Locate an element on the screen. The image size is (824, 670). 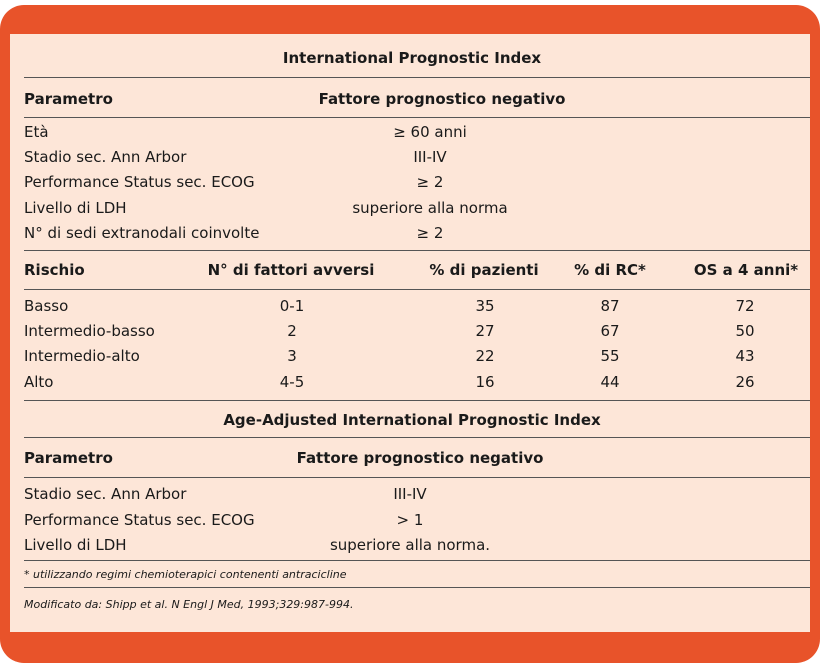
risk-row-os: 72 is located at coordinates (745, 306).